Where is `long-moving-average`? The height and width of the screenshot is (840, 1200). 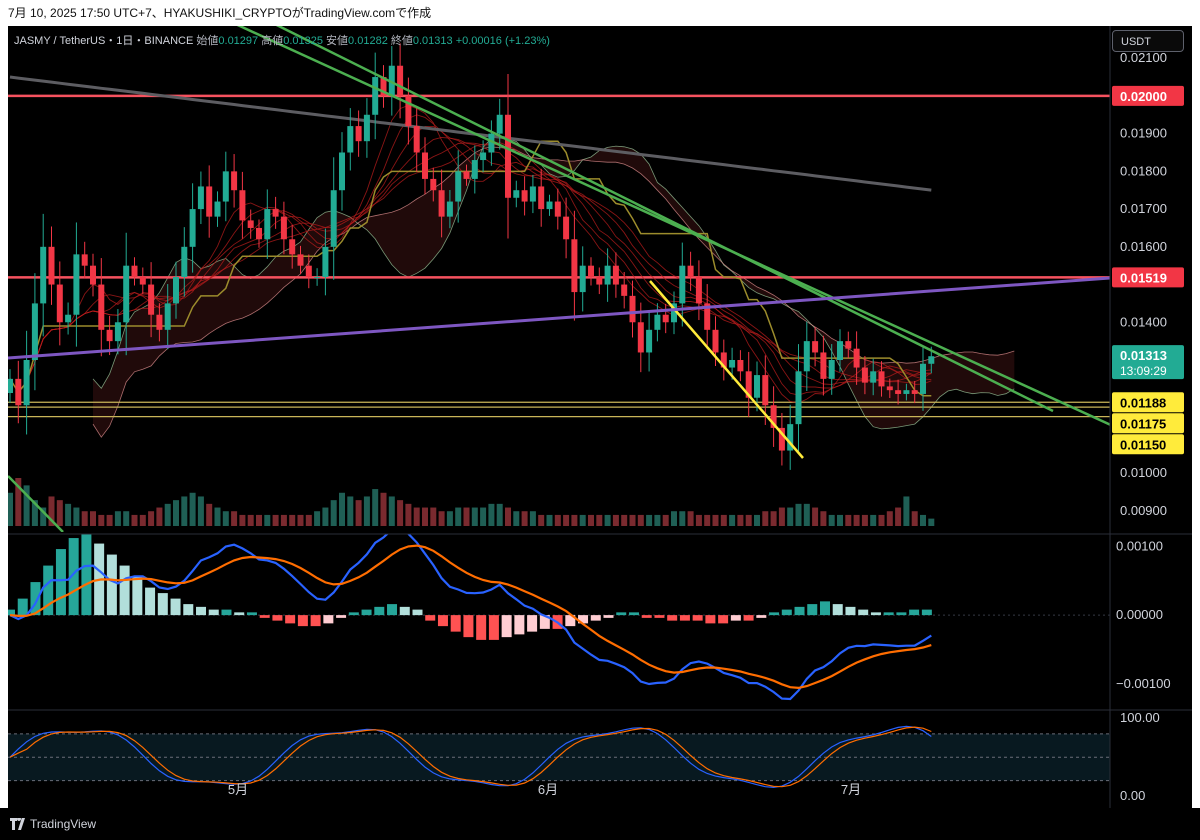
long-moving-average is located at coordinates (470, 133).